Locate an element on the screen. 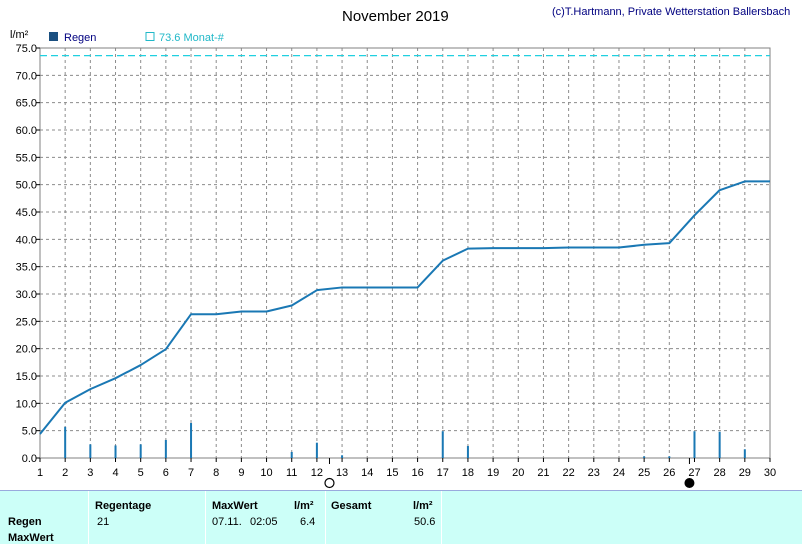  y-tick-label: 75.0 is located at coordinates (26, 49).